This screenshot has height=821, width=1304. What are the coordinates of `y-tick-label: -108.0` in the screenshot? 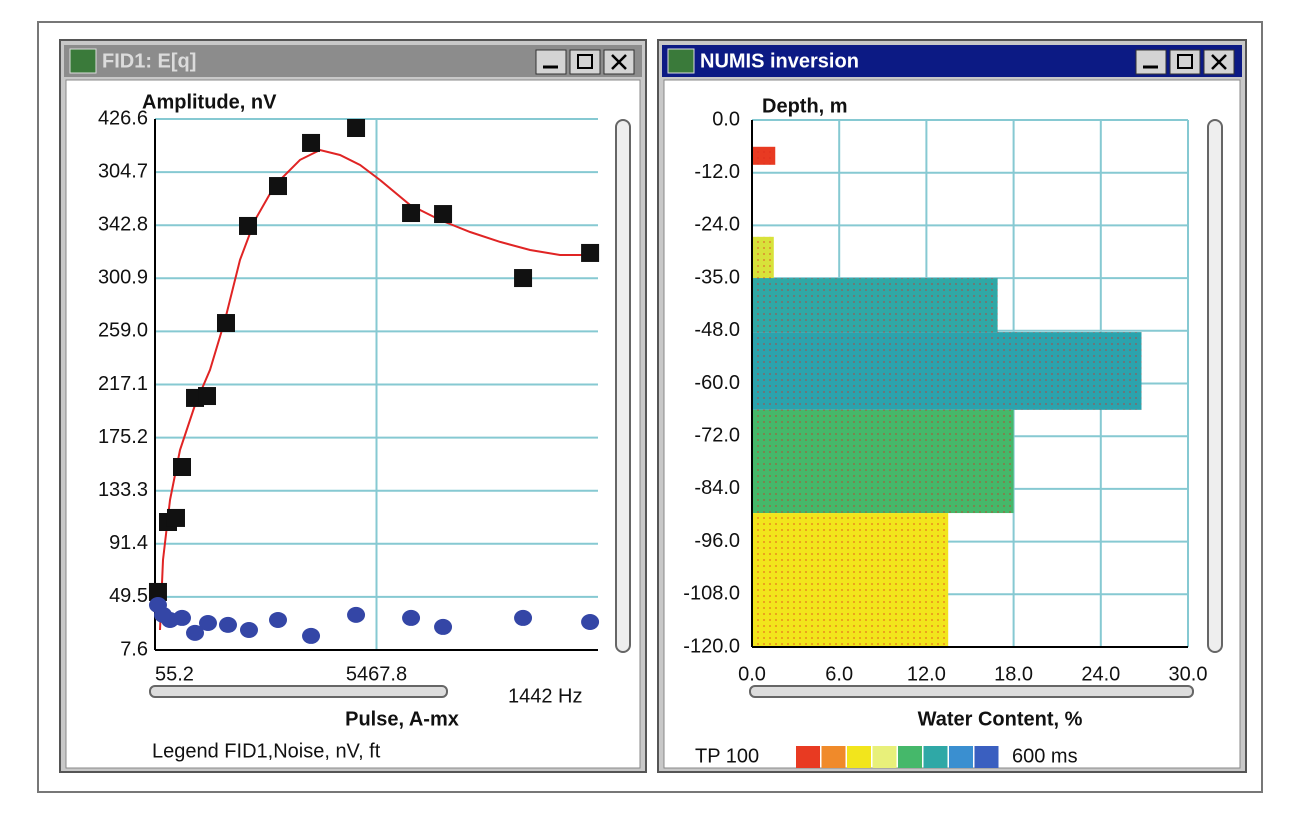 It's located at (711, 594).